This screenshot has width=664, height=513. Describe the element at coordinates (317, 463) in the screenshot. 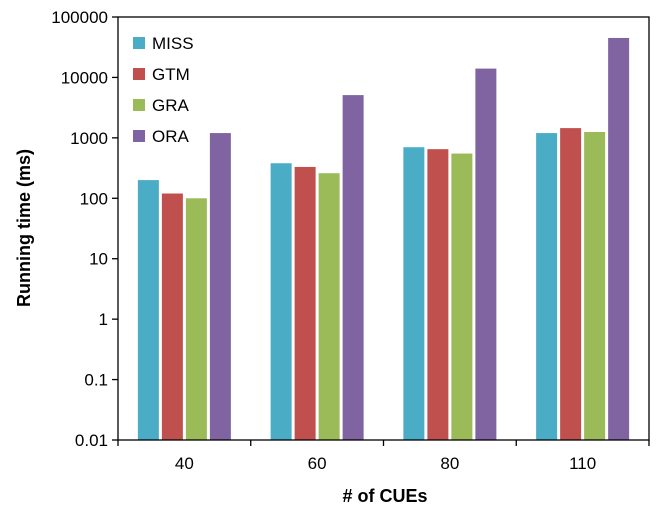

I see `x-tick-label: 60` at that location.